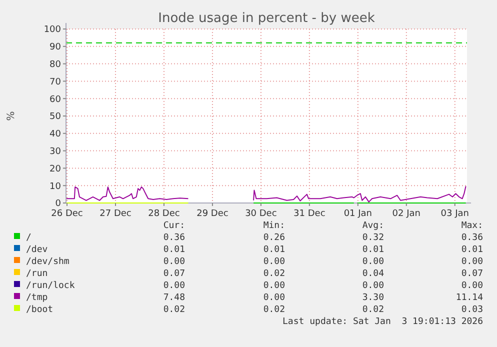 The width and height of the screenshot is (497, 347). What do you see at coordinates (56, 82) in the screenshot?
I see `y-tick-label: 70` at bounding box center [56, 82].